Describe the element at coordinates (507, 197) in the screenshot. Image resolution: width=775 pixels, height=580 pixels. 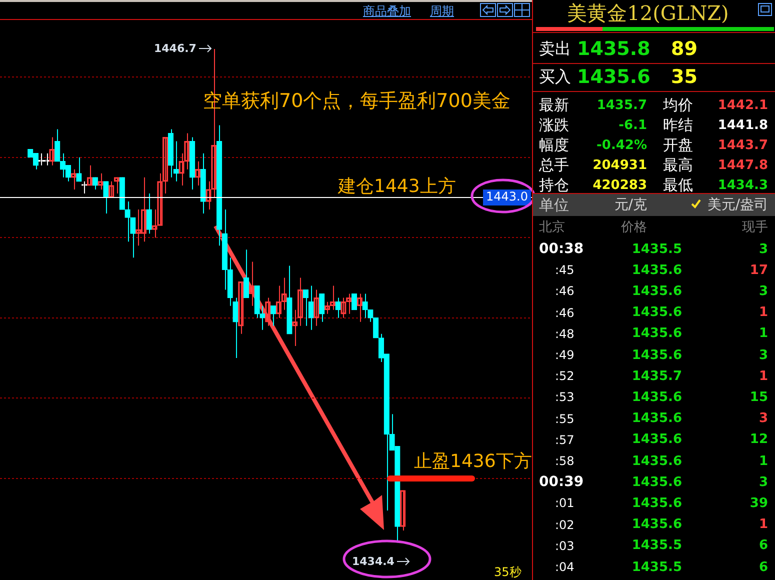
I see `ref-line-label: 1443.0` at that location.